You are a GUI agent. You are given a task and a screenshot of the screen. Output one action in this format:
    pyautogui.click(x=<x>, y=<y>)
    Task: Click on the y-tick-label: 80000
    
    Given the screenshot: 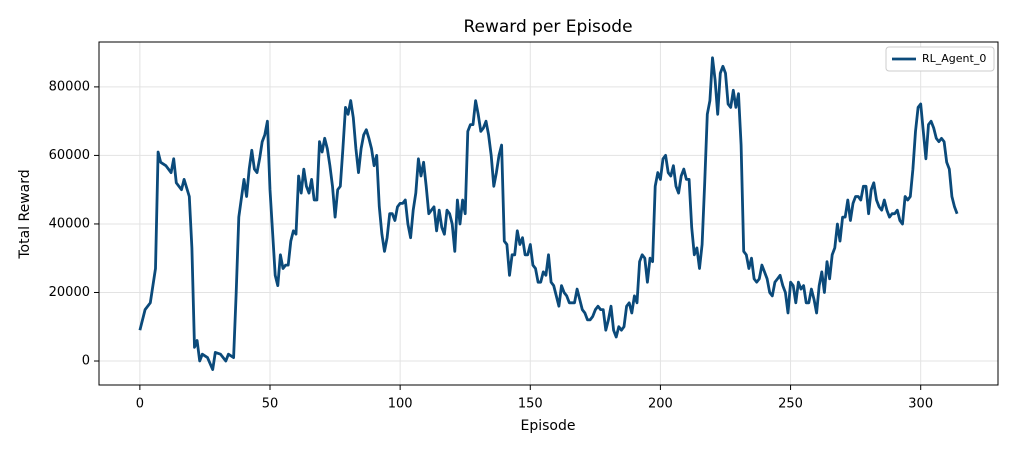 What is the action you would take?
    pyautogui.click(x=69, y=86)
    